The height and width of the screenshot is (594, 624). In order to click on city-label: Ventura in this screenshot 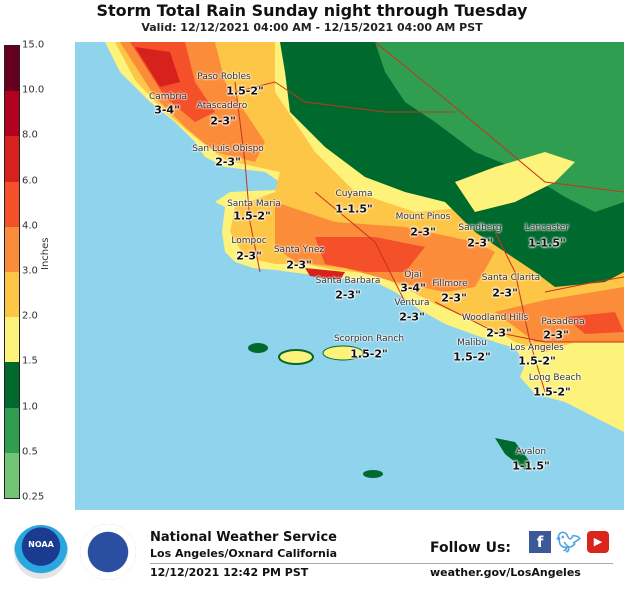, I will do `click(412, 303)`.